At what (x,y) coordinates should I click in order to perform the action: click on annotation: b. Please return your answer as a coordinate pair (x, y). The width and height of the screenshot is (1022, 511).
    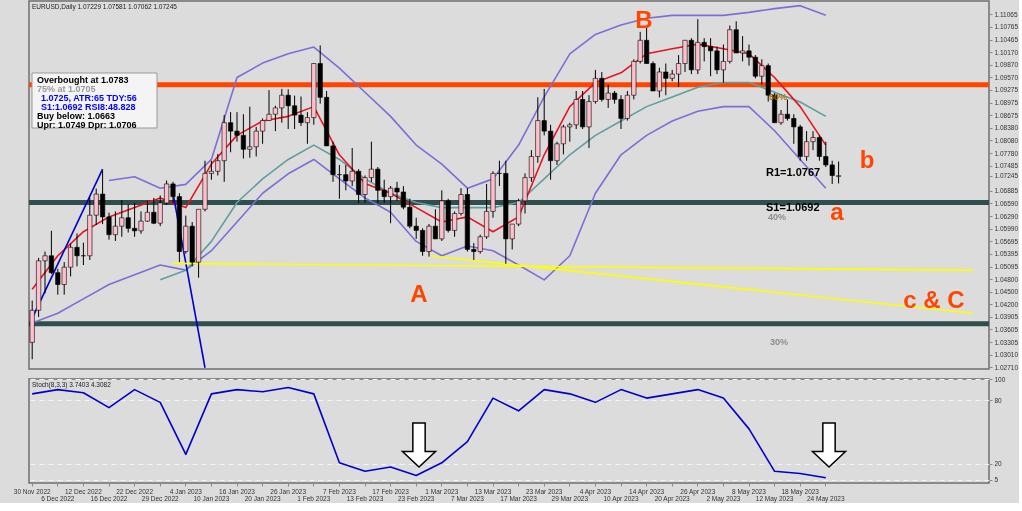
    Looking at the image, I should click on (867, 159).